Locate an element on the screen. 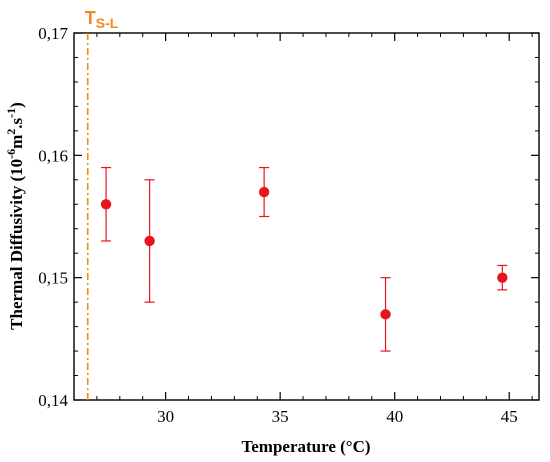 This screenshot has height=462, width=550. y-axis-title-sup-1: -6 is located at coordinates (11, 154).